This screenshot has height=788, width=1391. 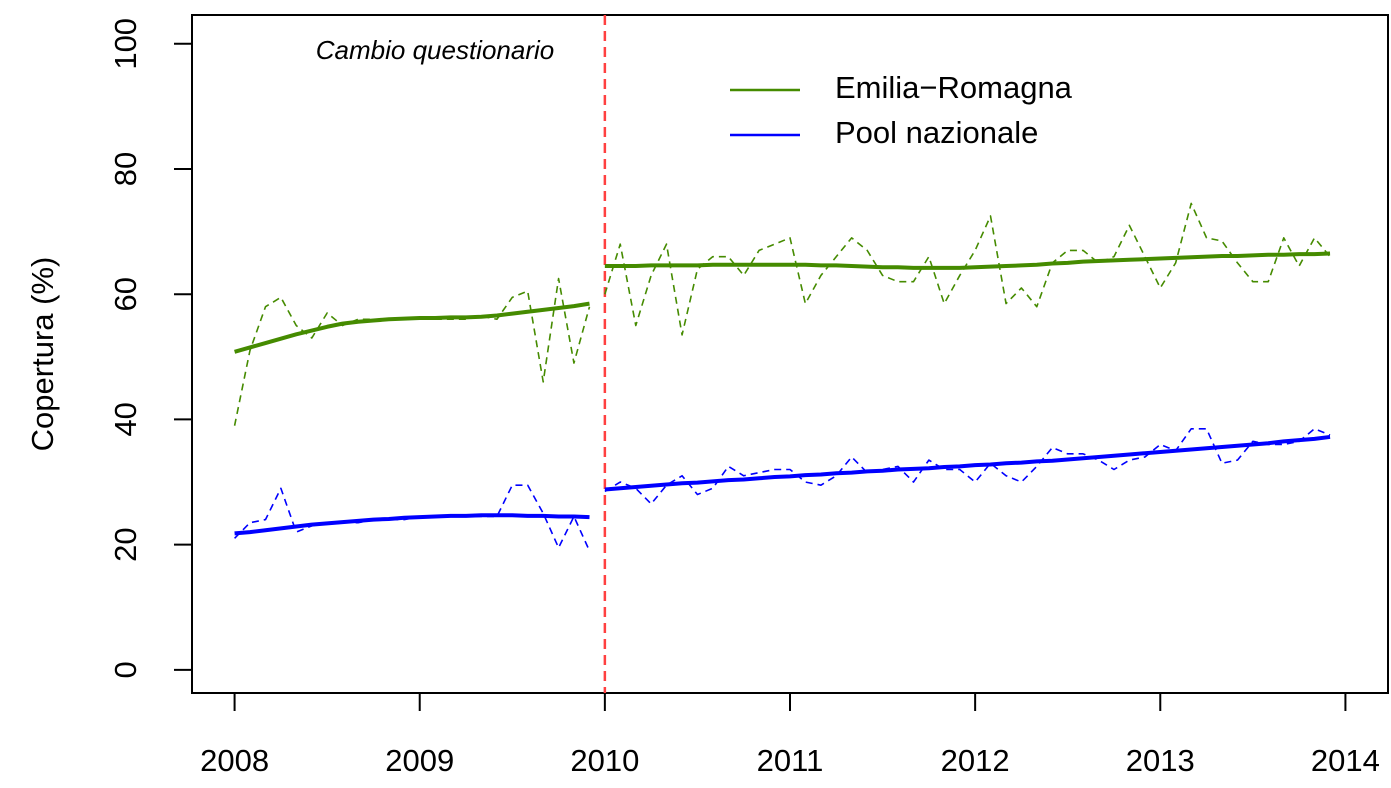 What do you see at coordinates (125, 419) in the screenshot?
I see `y-tick-label: 40` at bounding box center [125, 419].